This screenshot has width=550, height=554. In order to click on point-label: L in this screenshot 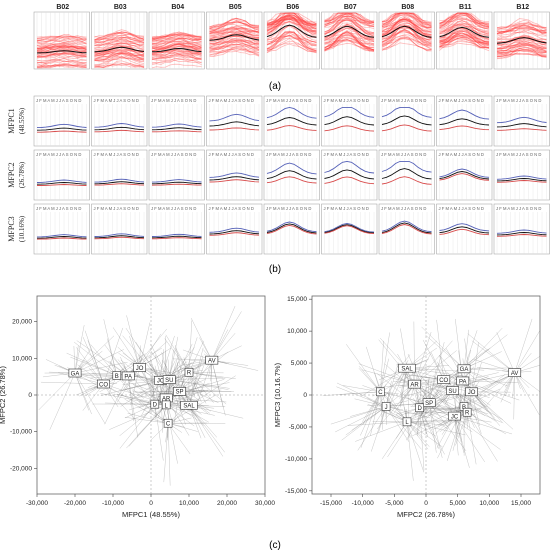, I will do `click(407, 423)`.